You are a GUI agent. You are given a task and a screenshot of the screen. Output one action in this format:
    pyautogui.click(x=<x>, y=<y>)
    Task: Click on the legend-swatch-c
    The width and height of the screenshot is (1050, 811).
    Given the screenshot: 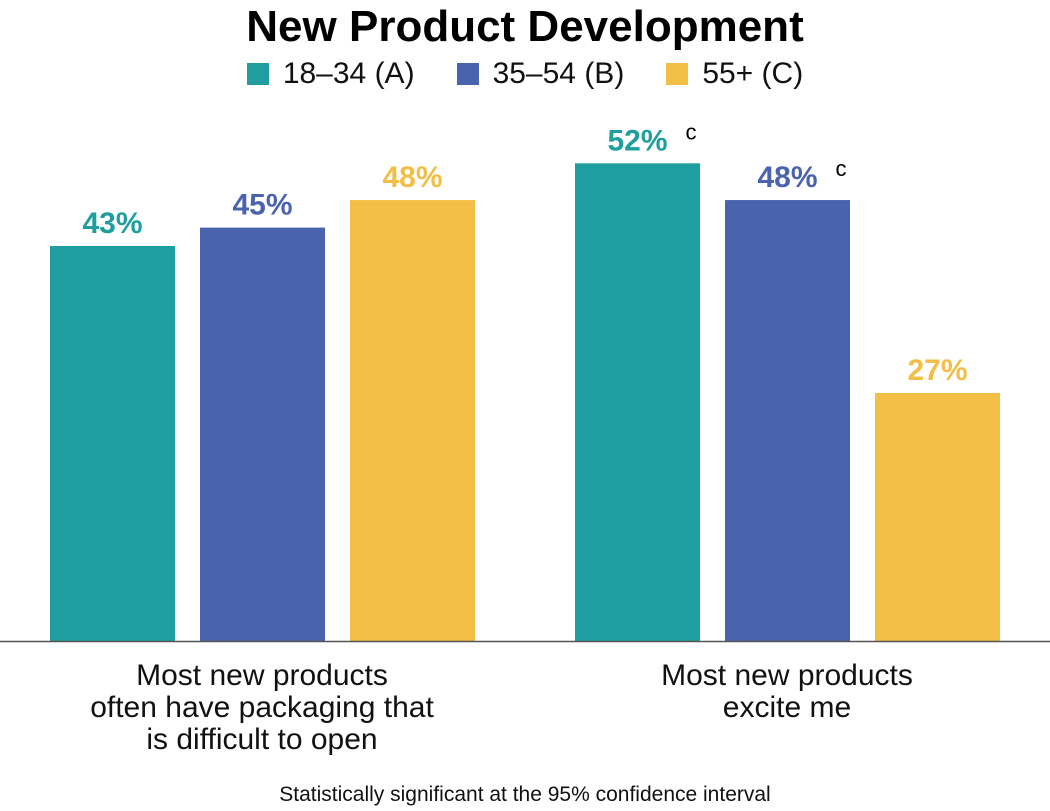 What is the action you would take?
    pyautogui.click(x=677, y=74)
    